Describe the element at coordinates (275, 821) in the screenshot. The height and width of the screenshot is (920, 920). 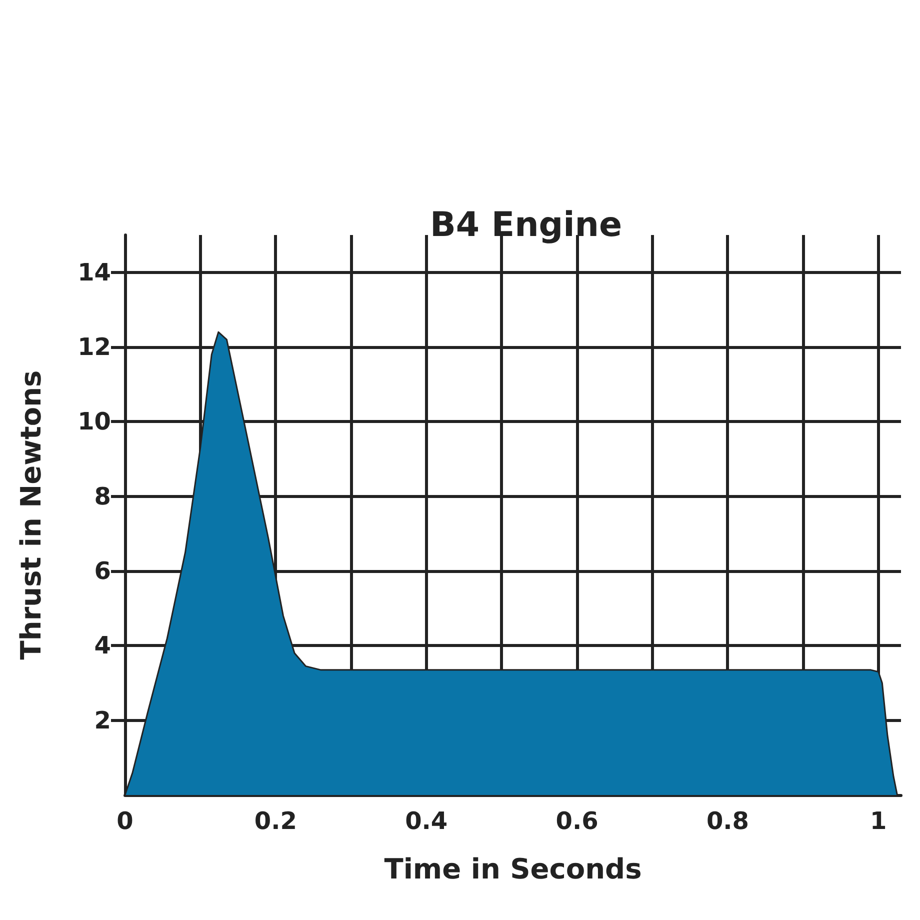
I see `x-tick-label: 0.2` at that location.